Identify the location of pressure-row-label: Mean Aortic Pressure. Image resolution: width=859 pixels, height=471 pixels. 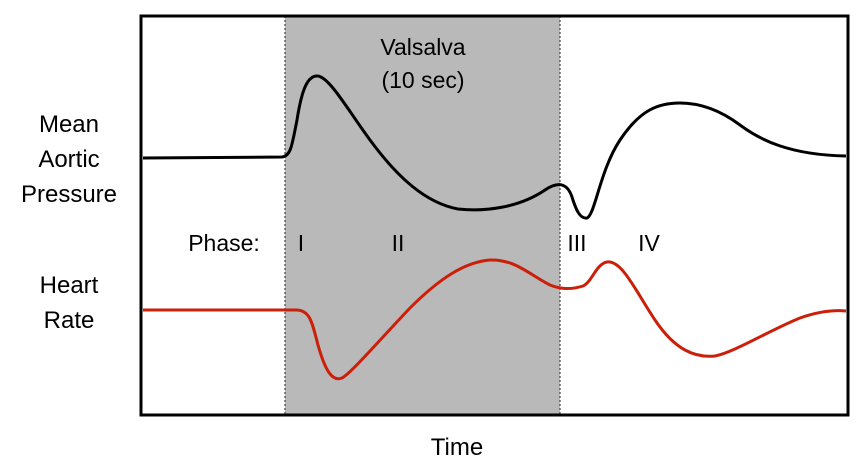
(69, 159).